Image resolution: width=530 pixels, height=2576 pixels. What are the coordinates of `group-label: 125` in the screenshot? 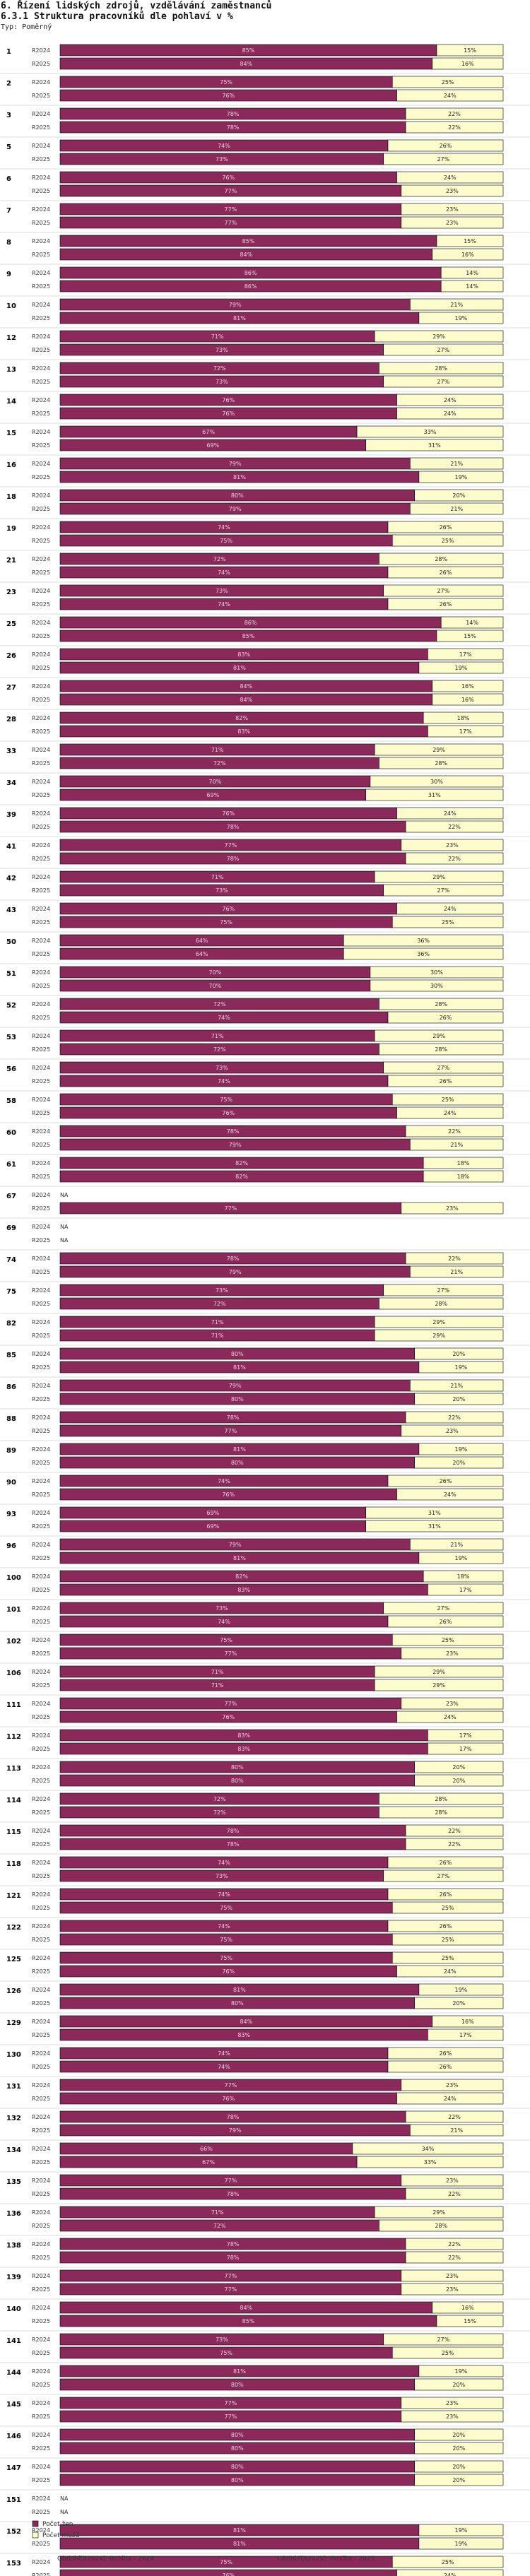 It's located at (13, 1959).